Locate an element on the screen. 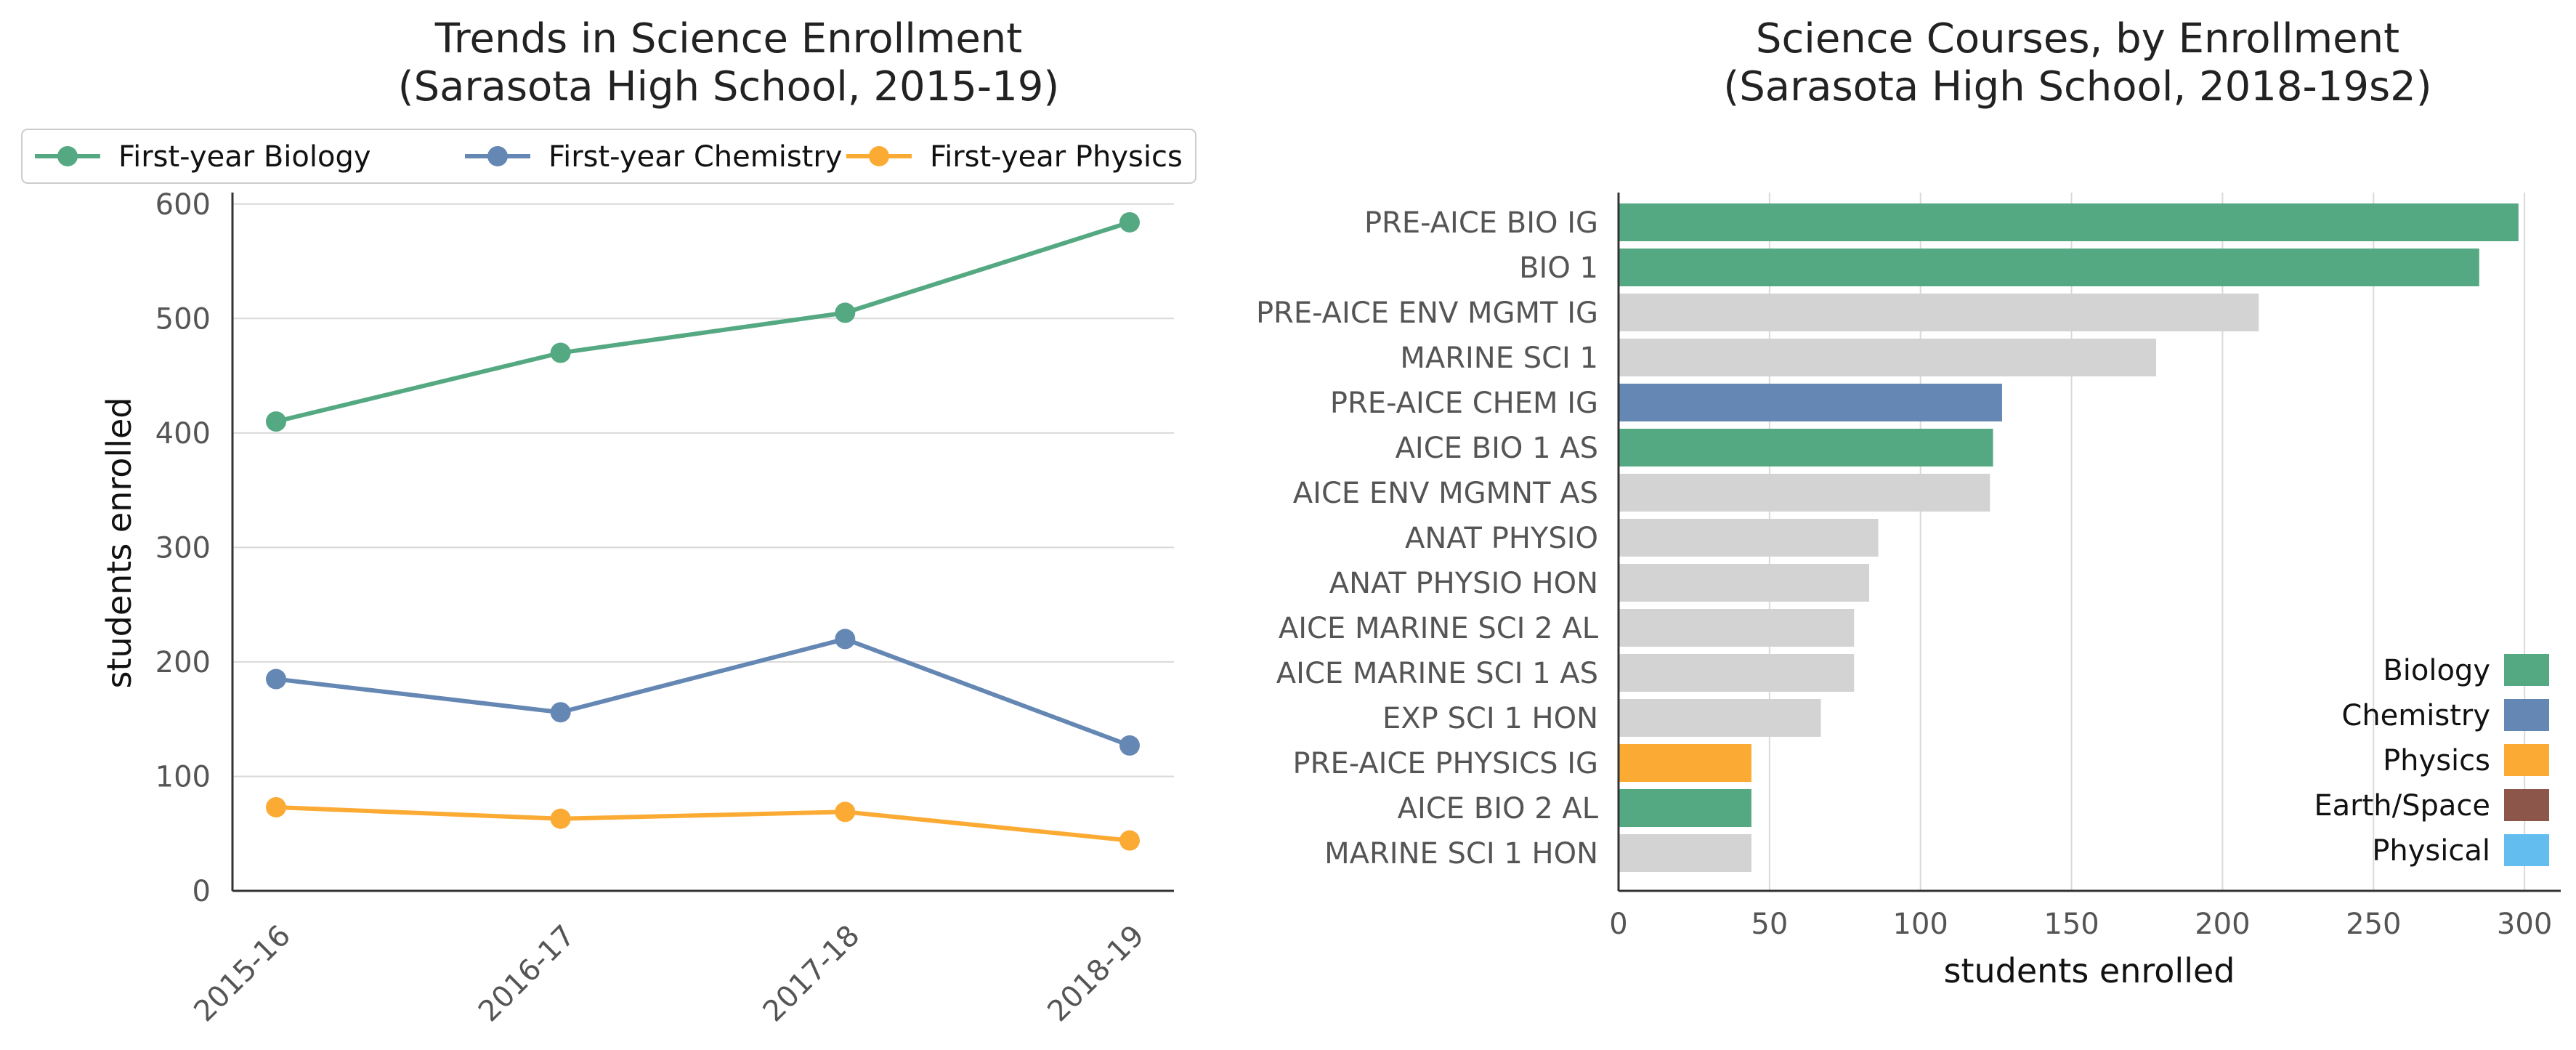 The height and width of the screenshot is (1050, 2576). category-label: EXP SCI 1 HON is located at coordinates (1490, 718).